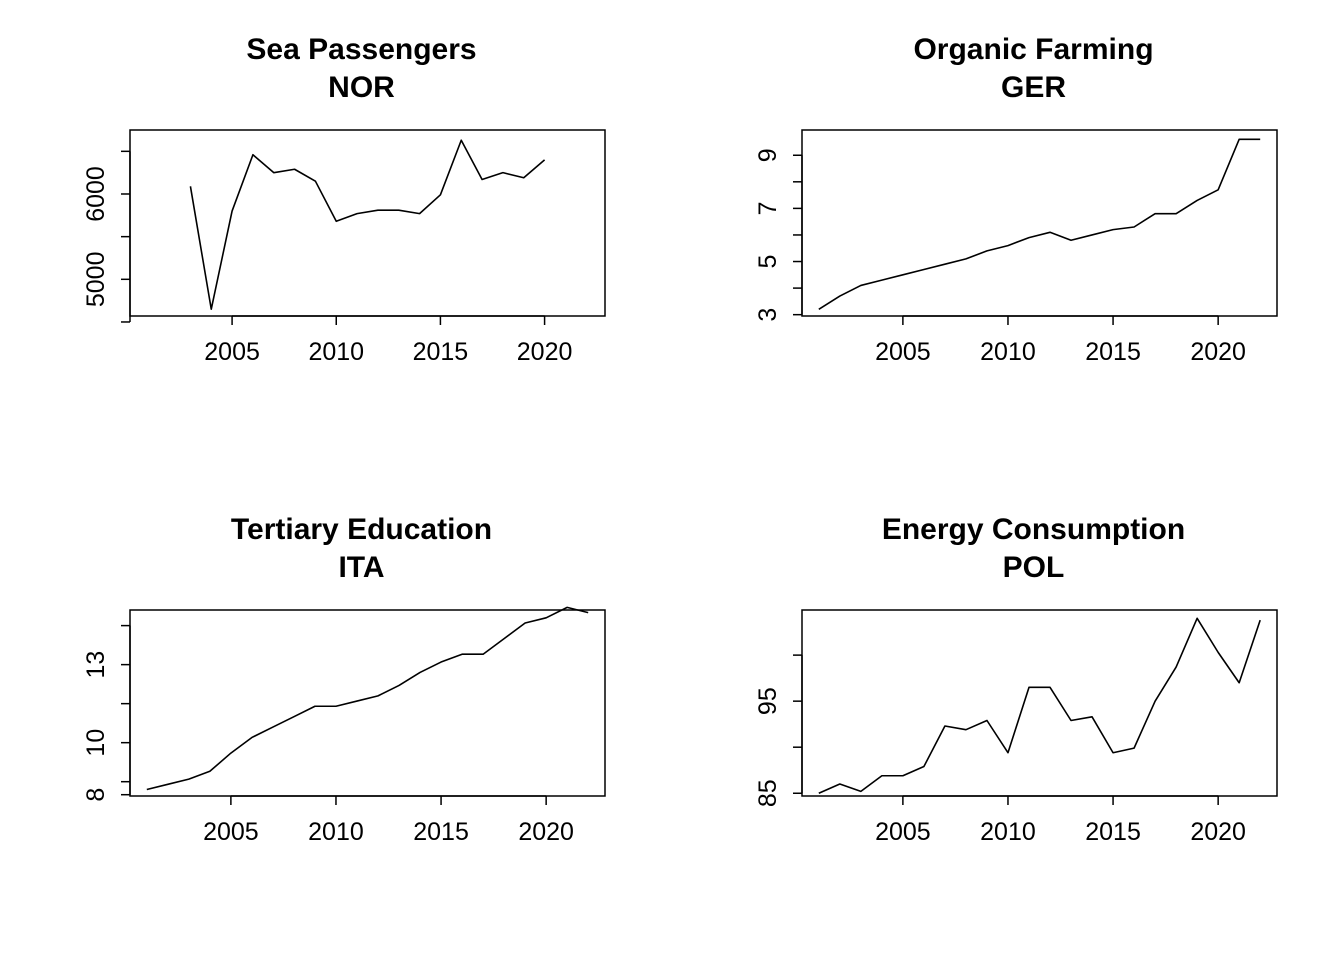 The height and width of the screenshot is (960, 1344). What do you see at coordinates (361, 567) in the screenshot?
I see `chart-subtitle: ITA` at bounding box center [361, 567].